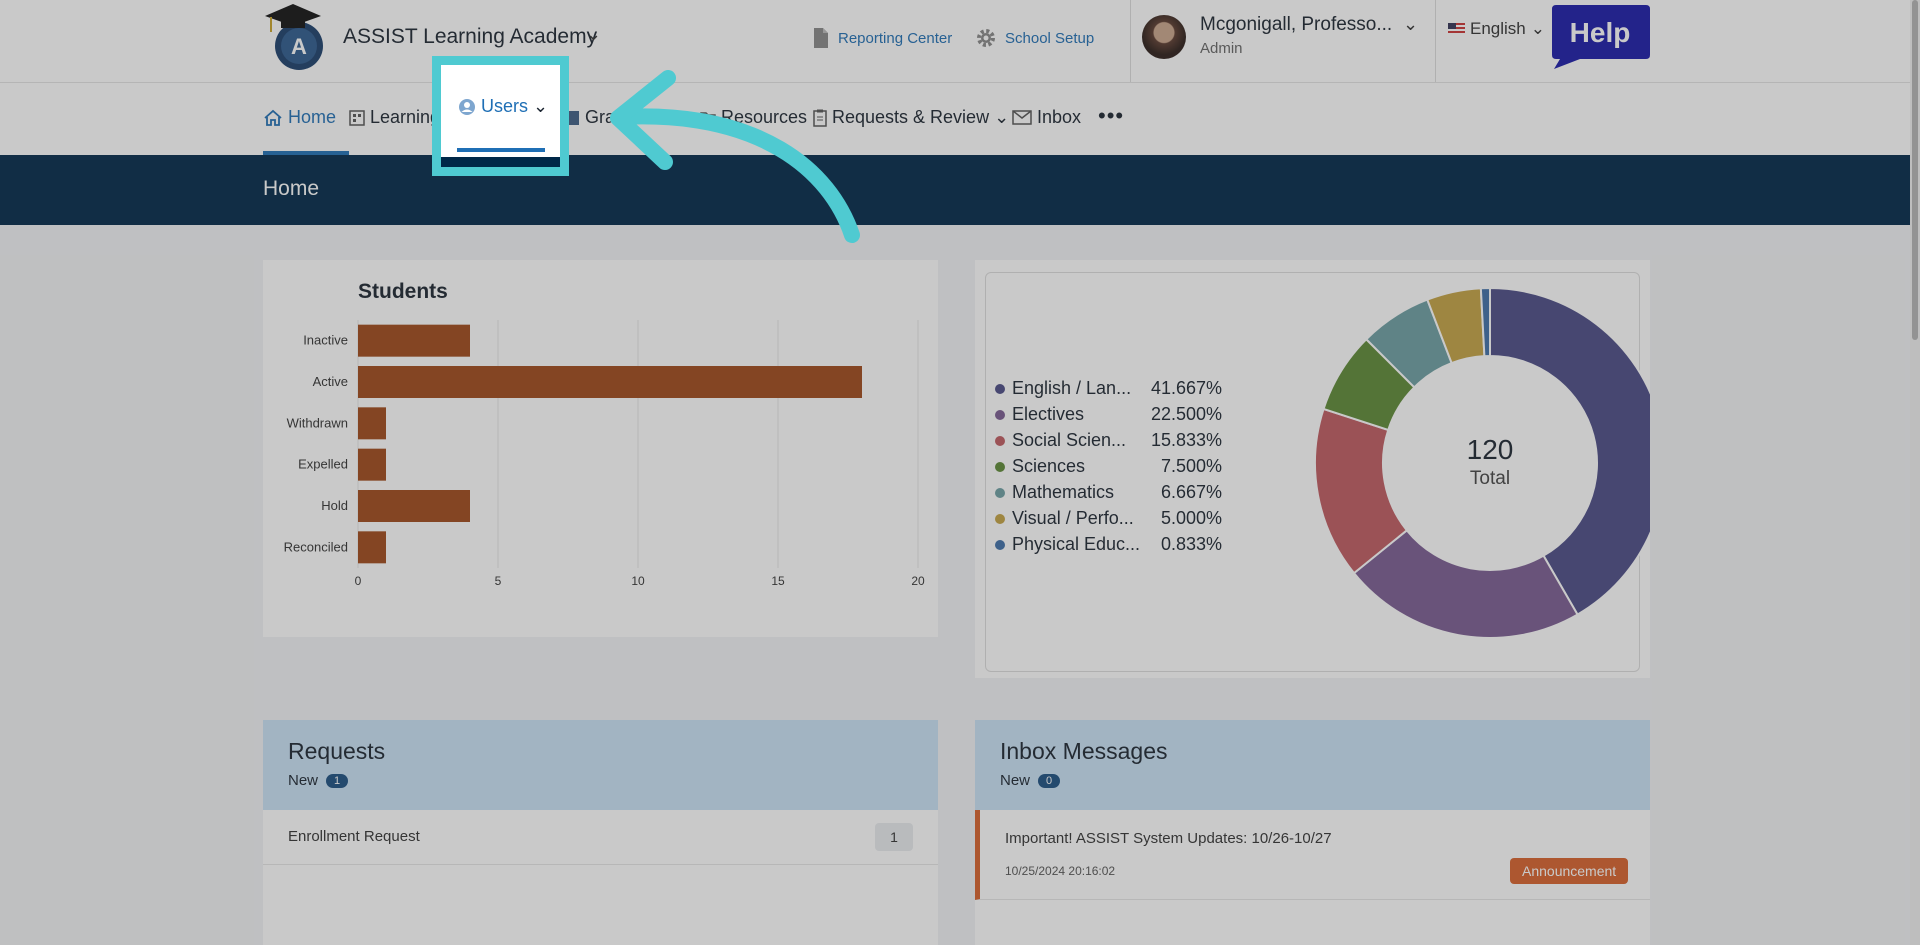 This screenshot has height=945, width=1920. What do you see at coordinates (820, 118) in the screenshot?
I see `clipboard-icon` at bounding box center [820, 118].